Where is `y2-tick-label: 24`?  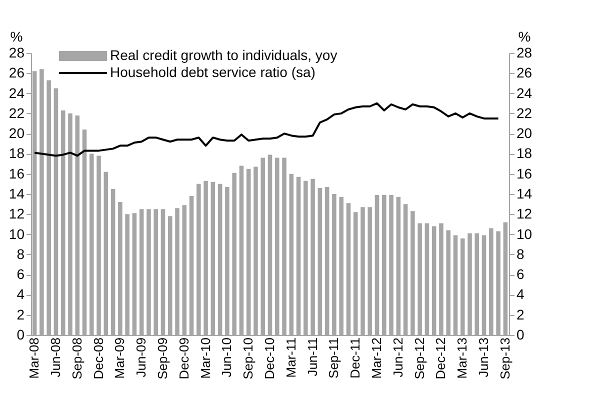
y2-tick-label: 24 is located at coordinates (524, 92).